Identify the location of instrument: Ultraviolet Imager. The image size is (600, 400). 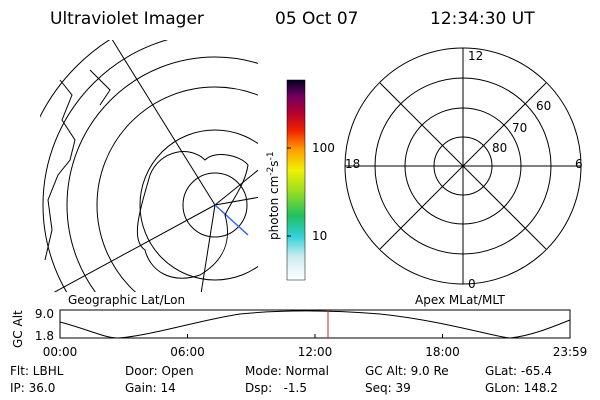
(127, 19).